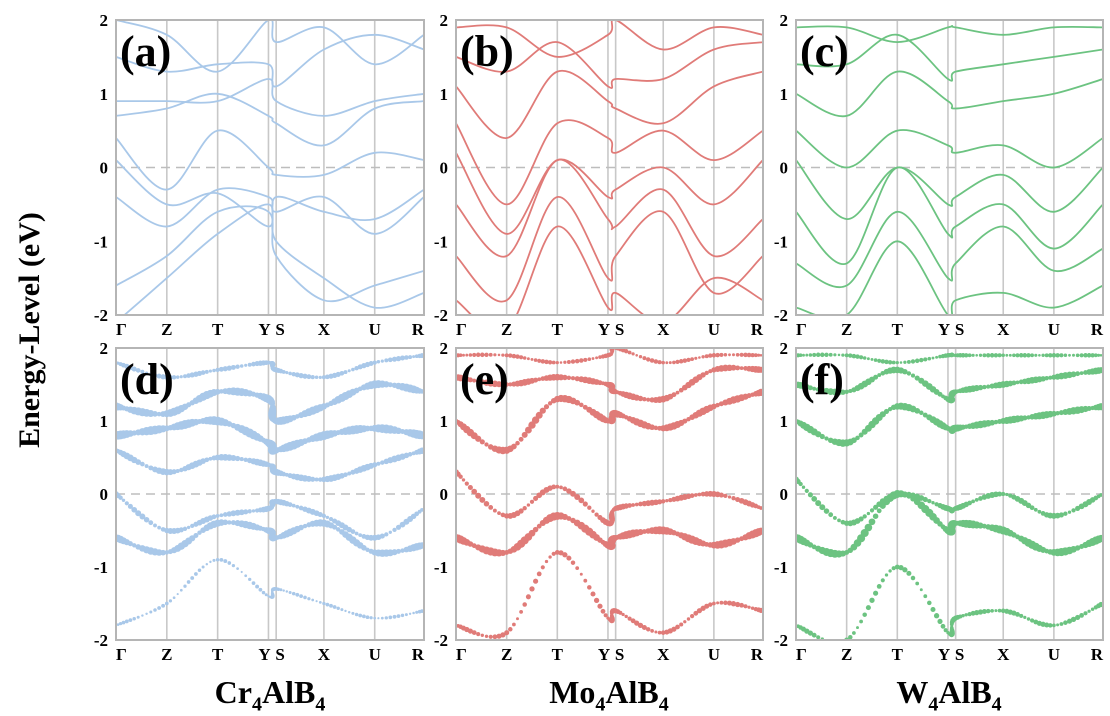 This screenshot has height=716, width=1110. I want to click on y-axis-label: Energy-Level (eV), so click(29, 330).